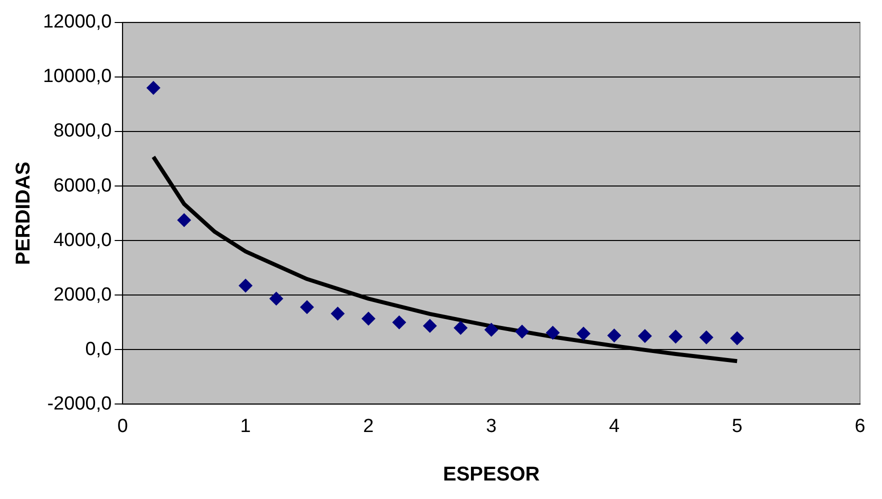 The height and width of the screenshot is (499, 882). What do you see at coordinates (98, 349) in the screenshot?
I see `y-tick-label: 0,0` at bounding box center [98, 349].